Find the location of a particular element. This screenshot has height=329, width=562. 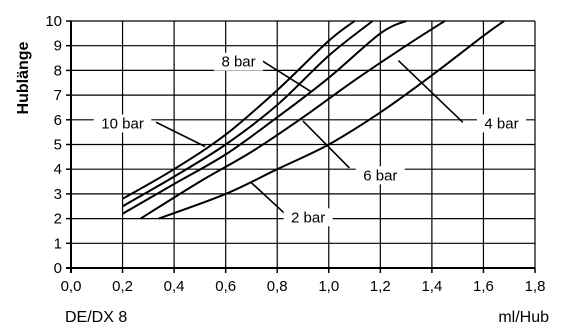

x-axis-title: ml/Hub is located at coordinates (523, 317).